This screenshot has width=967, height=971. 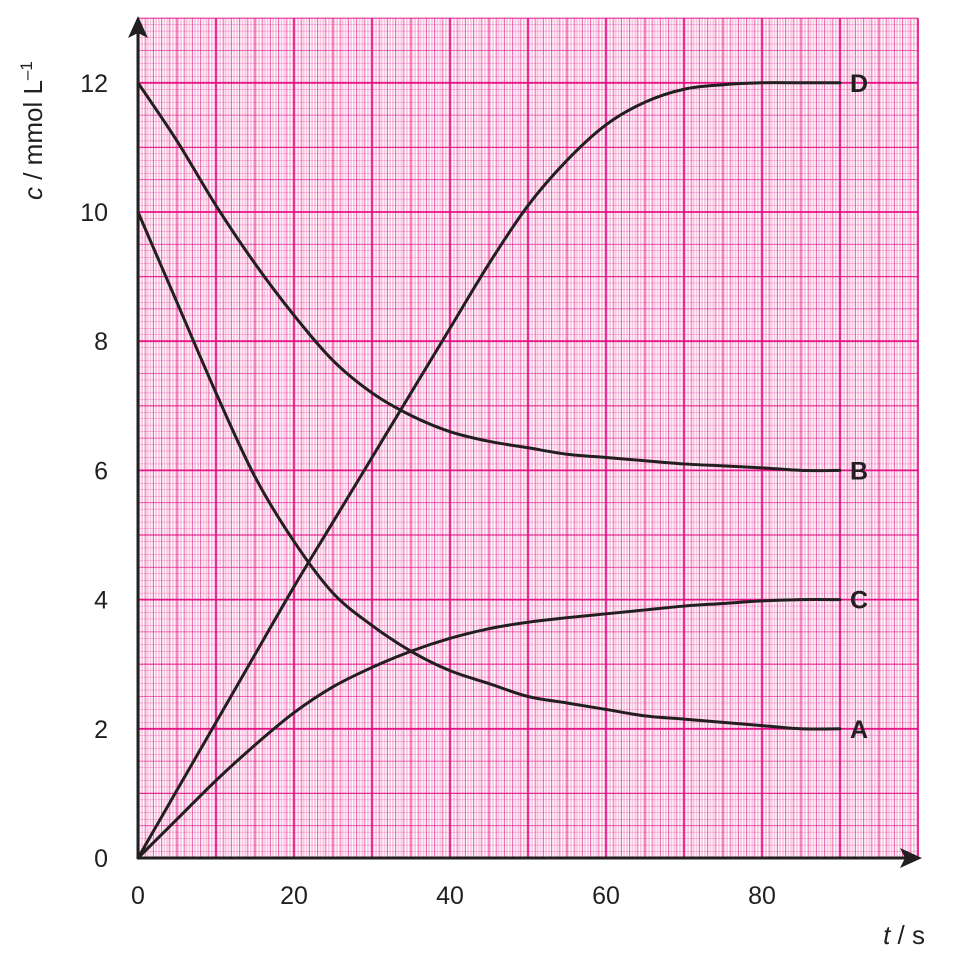 What do you see at coordinates (859, 84) in the screenshot?
I see `series-label-D: D` at bounding box center [859, 84].